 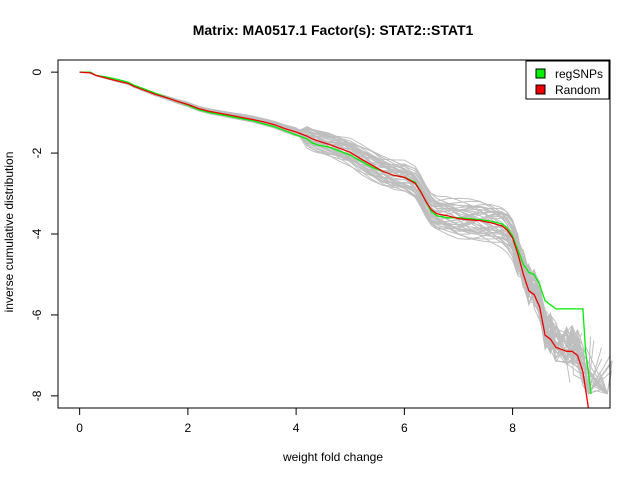 What do you see at coordinates (37, 233) in the screenshot?
I see `y-tick-label: -4` at bounding box center [37, 233].